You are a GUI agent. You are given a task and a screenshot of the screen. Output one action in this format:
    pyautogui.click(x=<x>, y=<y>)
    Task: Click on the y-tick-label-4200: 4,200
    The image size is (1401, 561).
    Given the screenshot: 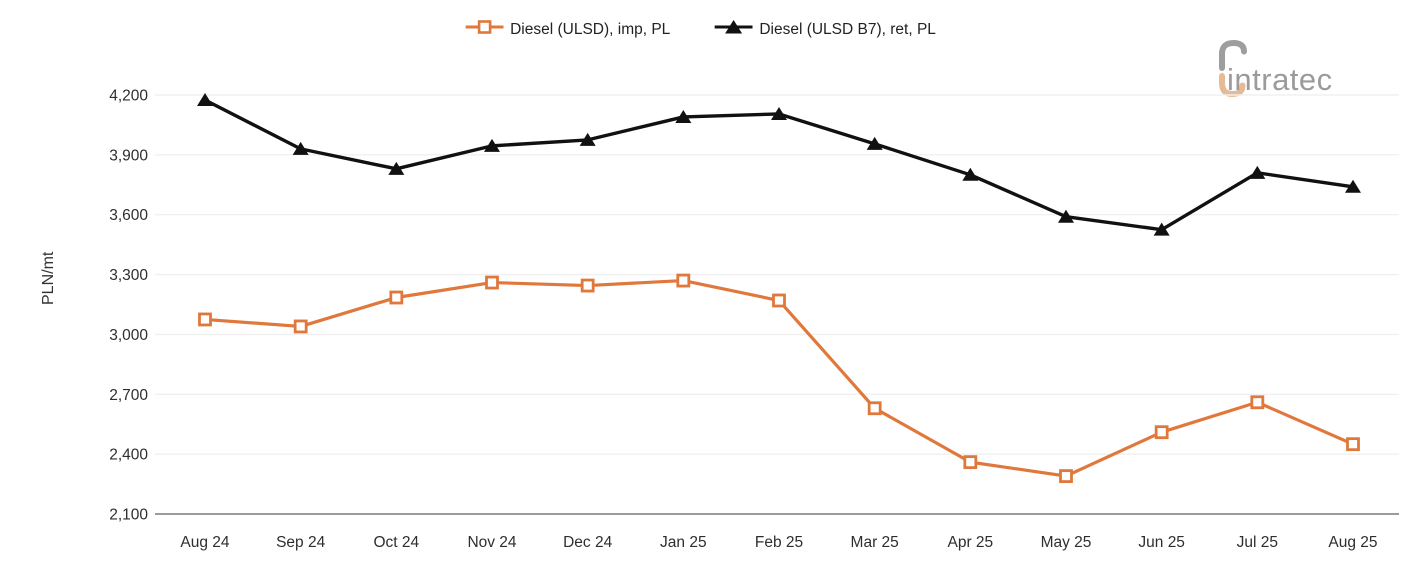 What is the action you would take?
    pyautogui.click(x=128, y=96)
    